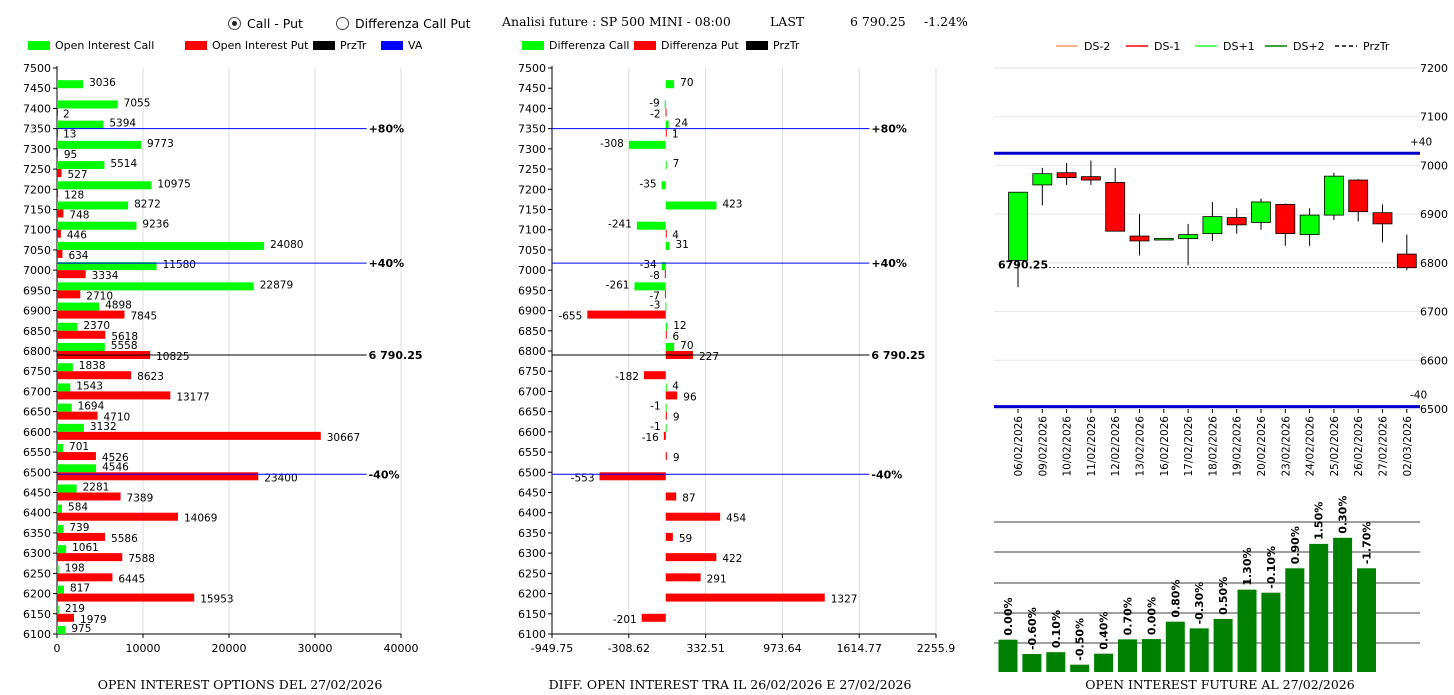  What do you see at coordinates (115, 458) in the screenshot?
I see `bar-put-label: 4526` at bounding box center [115, 458].